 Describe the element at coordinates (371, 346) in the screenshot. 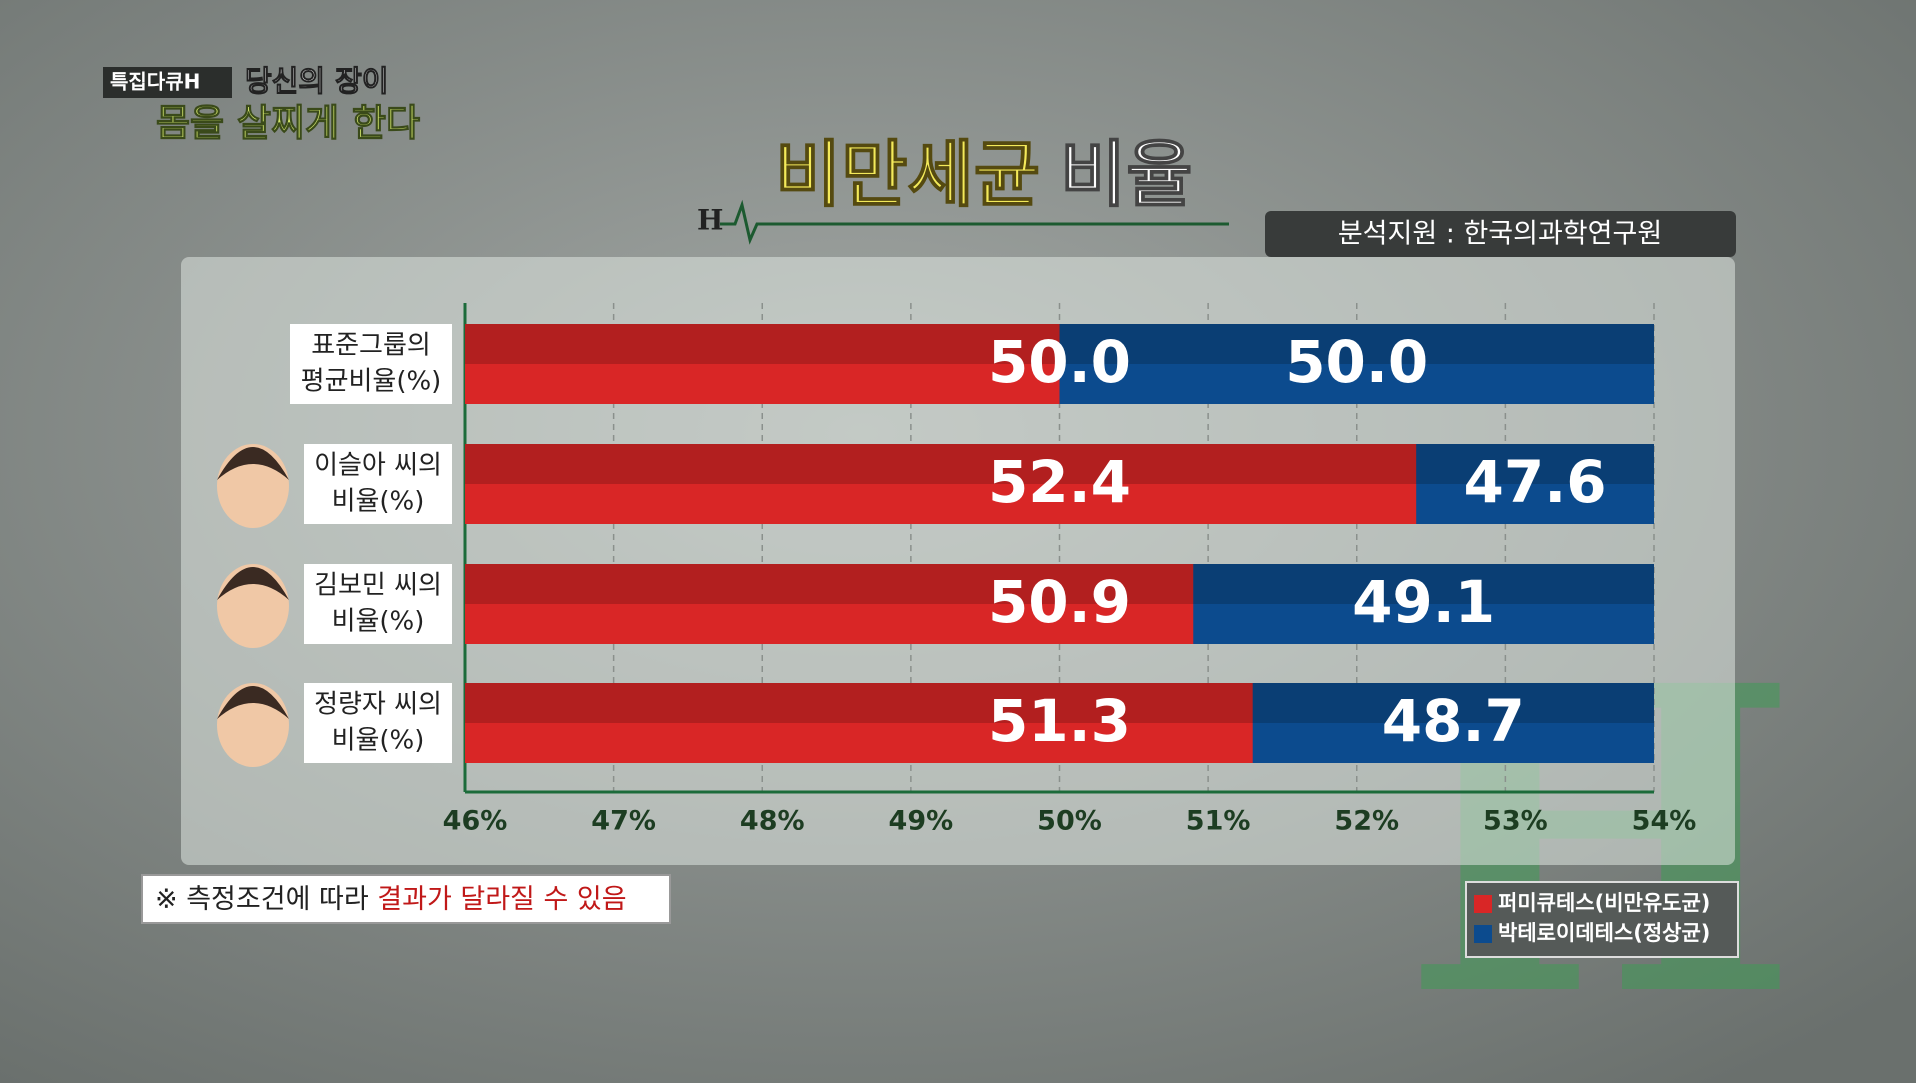

I see `category-label: 표준그룹의` at that location.